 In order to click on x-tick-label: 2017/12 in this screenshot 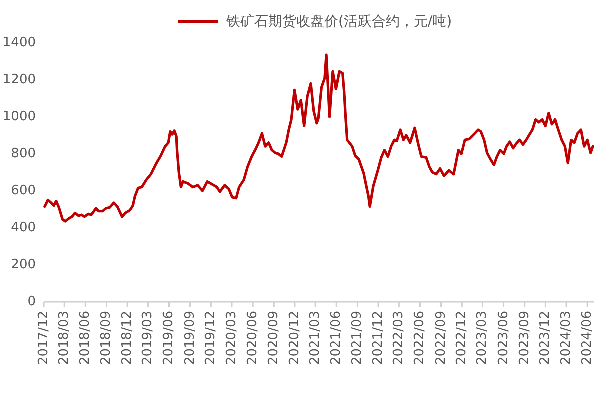, I will do `click(44, 338)`.